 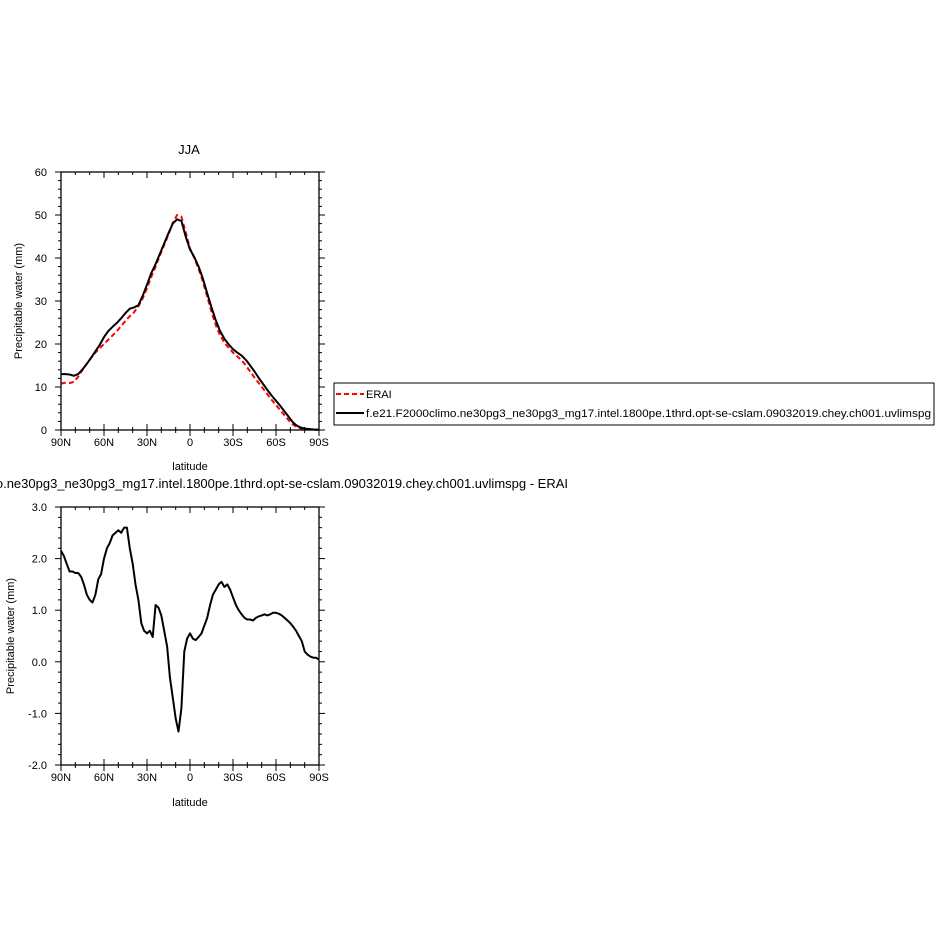 I want to click on y-tick-label: 3.0, so click(x=39, y=508).